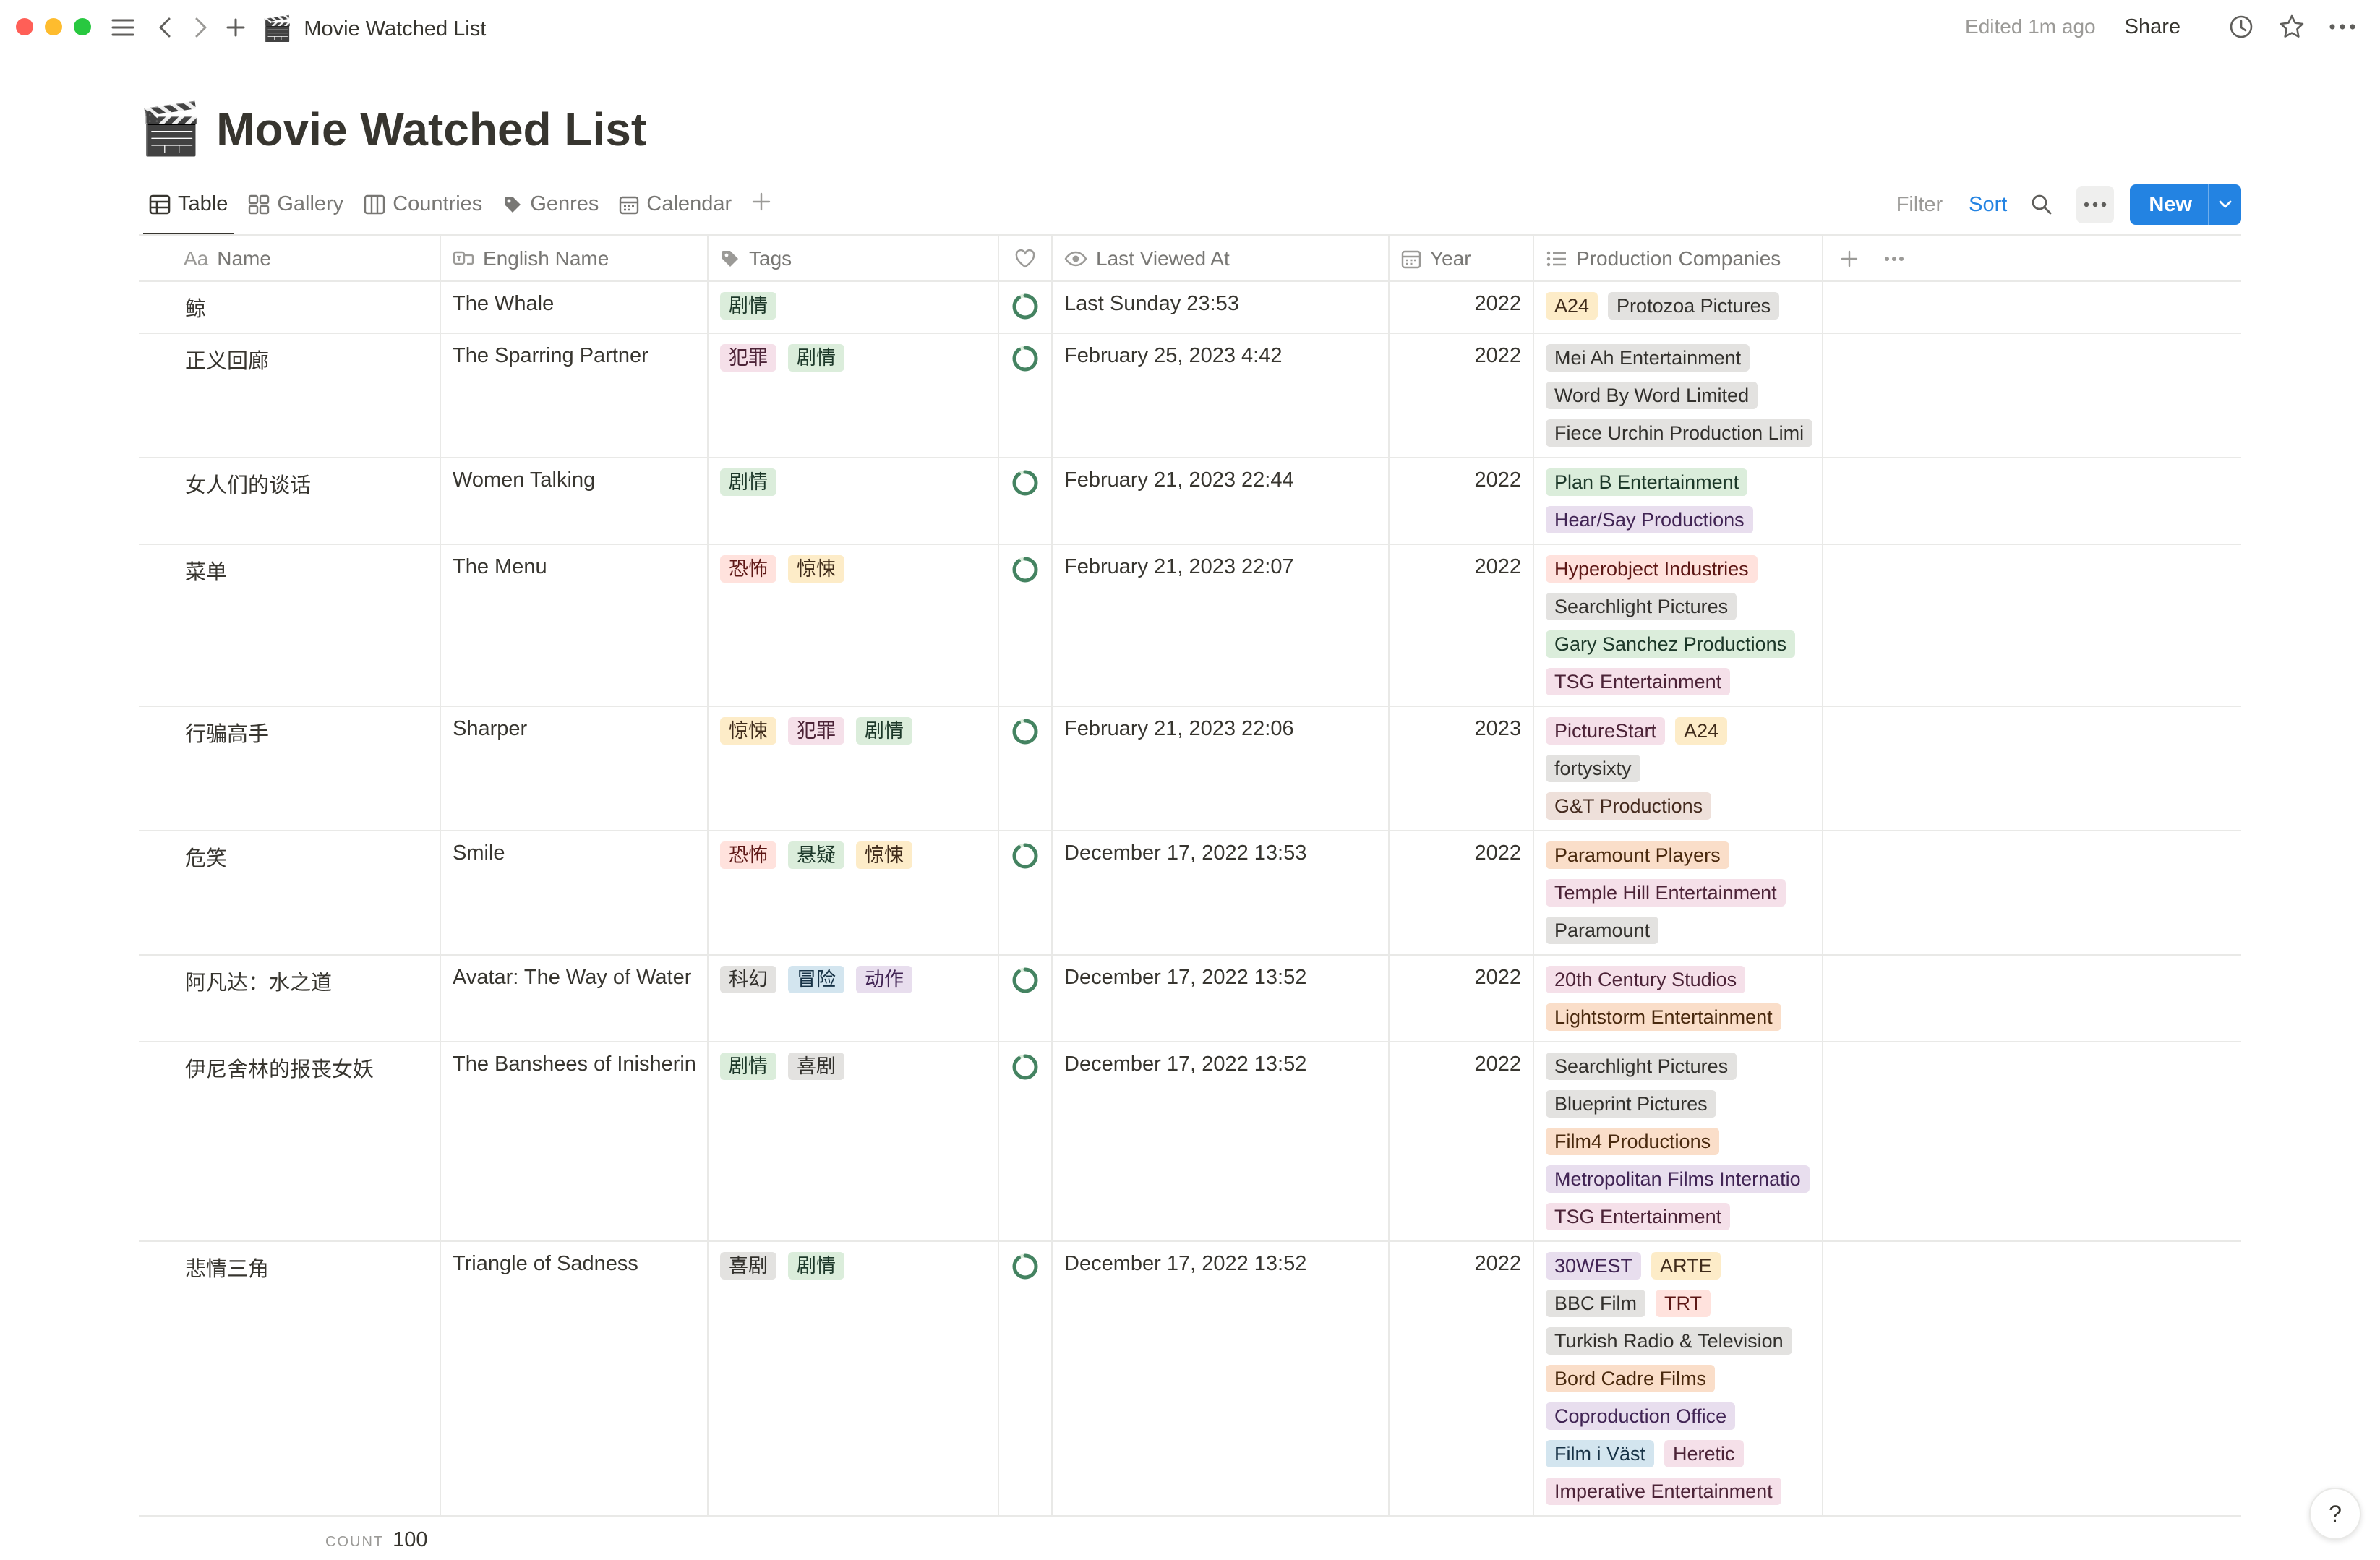  I want to click on cell-english-name: Women Talking, so click(575, 501).